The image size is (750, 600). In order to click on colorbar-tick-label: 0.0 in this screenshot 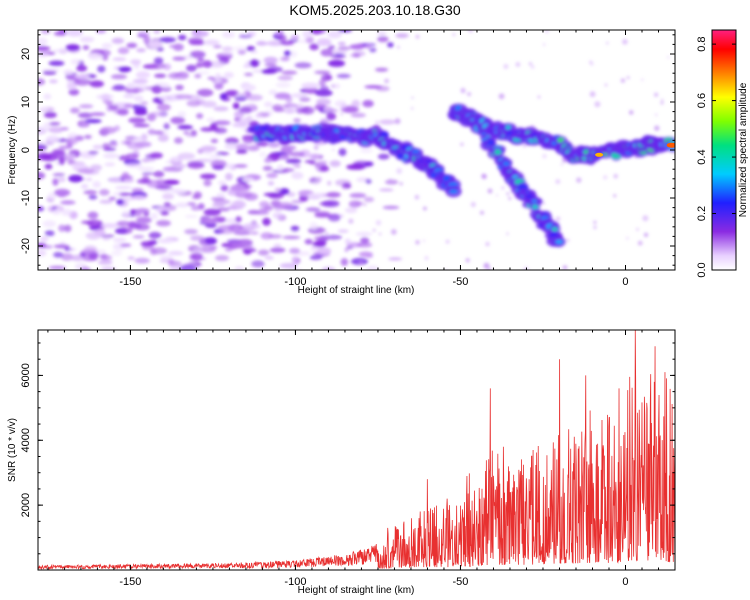, I will do `click(702, 269)`.